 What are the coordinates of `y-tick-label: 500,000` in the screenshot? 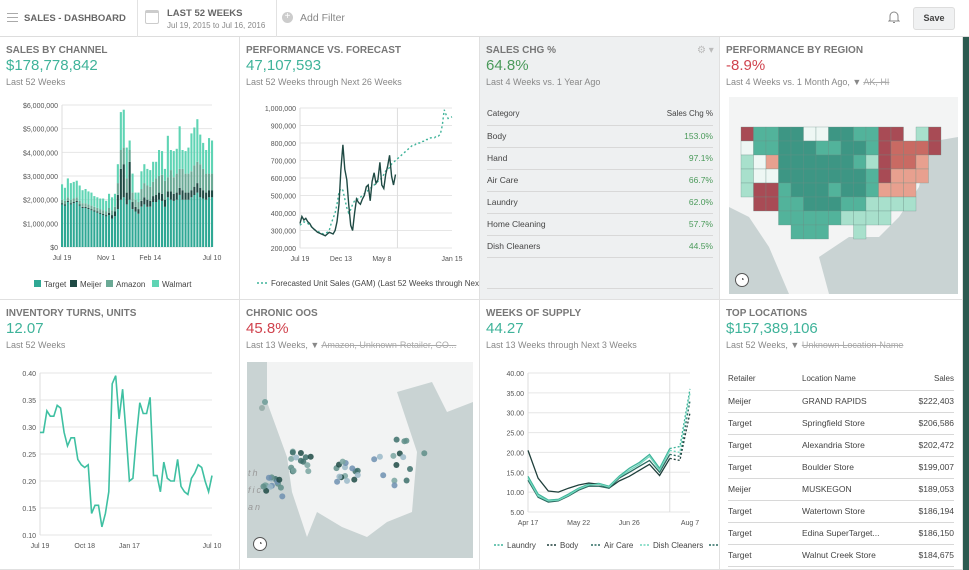 It's located at (283, 197).